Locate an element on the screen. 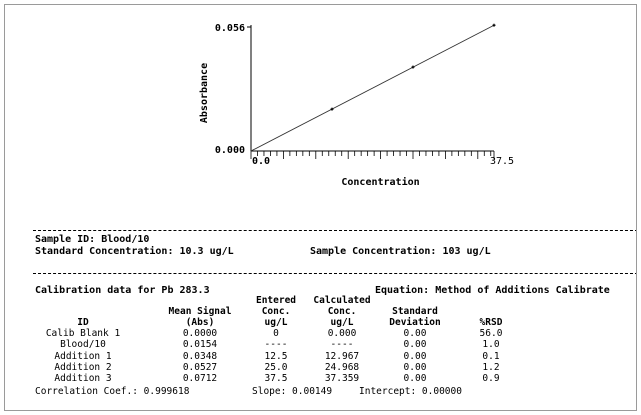 The width and height of the screenshot is (641, 415). row-rsd: 1.0 is located at coordinates (491, 345).